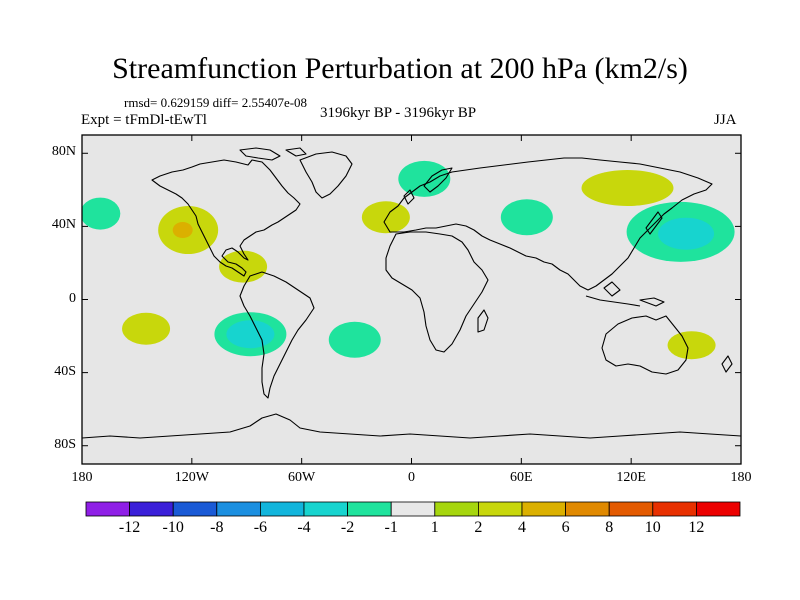  I want to click on period-label: 3196kyr BP - 3196kyr BP, so click(398, 113).